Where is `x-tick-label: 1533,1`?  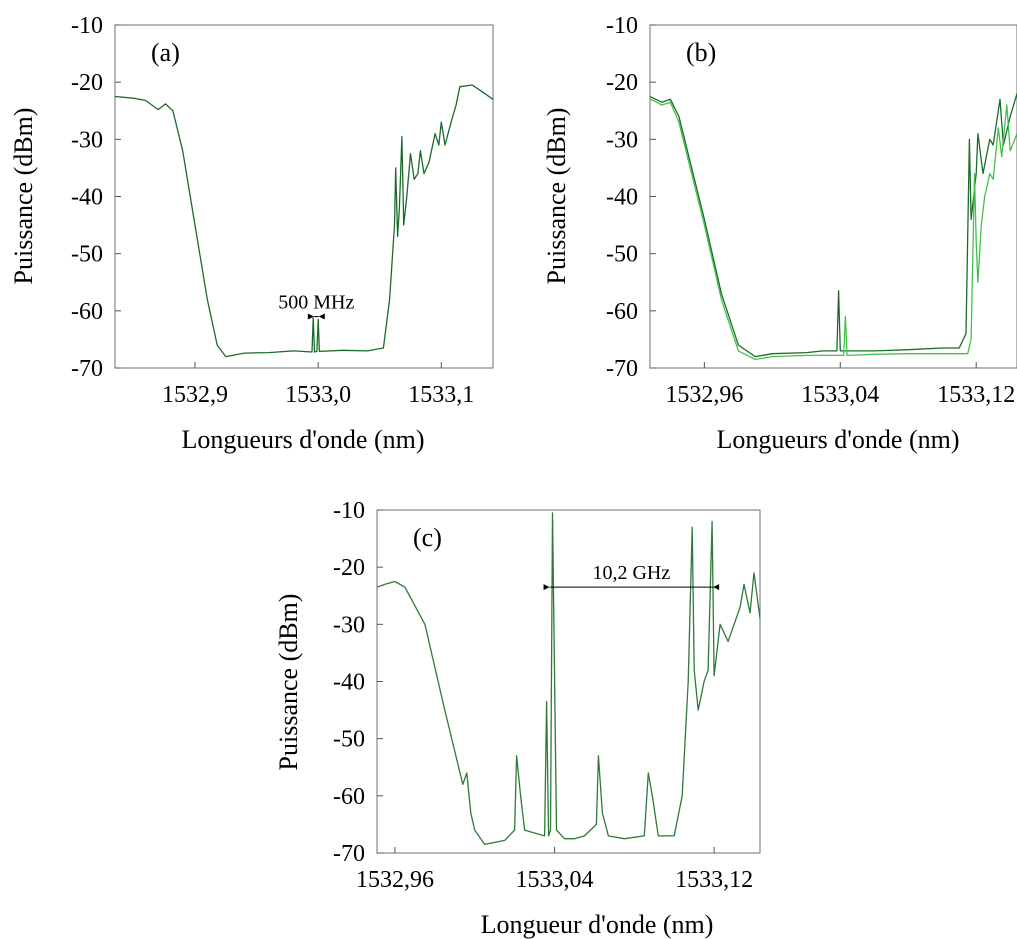 x-tick-label: 1533,1 is located at coordinates (441, 395).